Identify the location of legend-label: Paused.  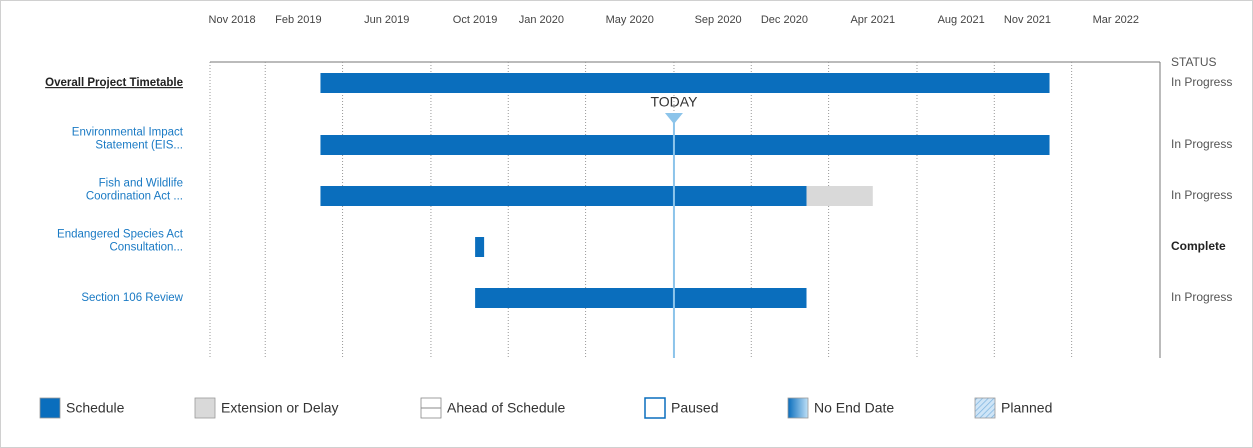
(694, 408).